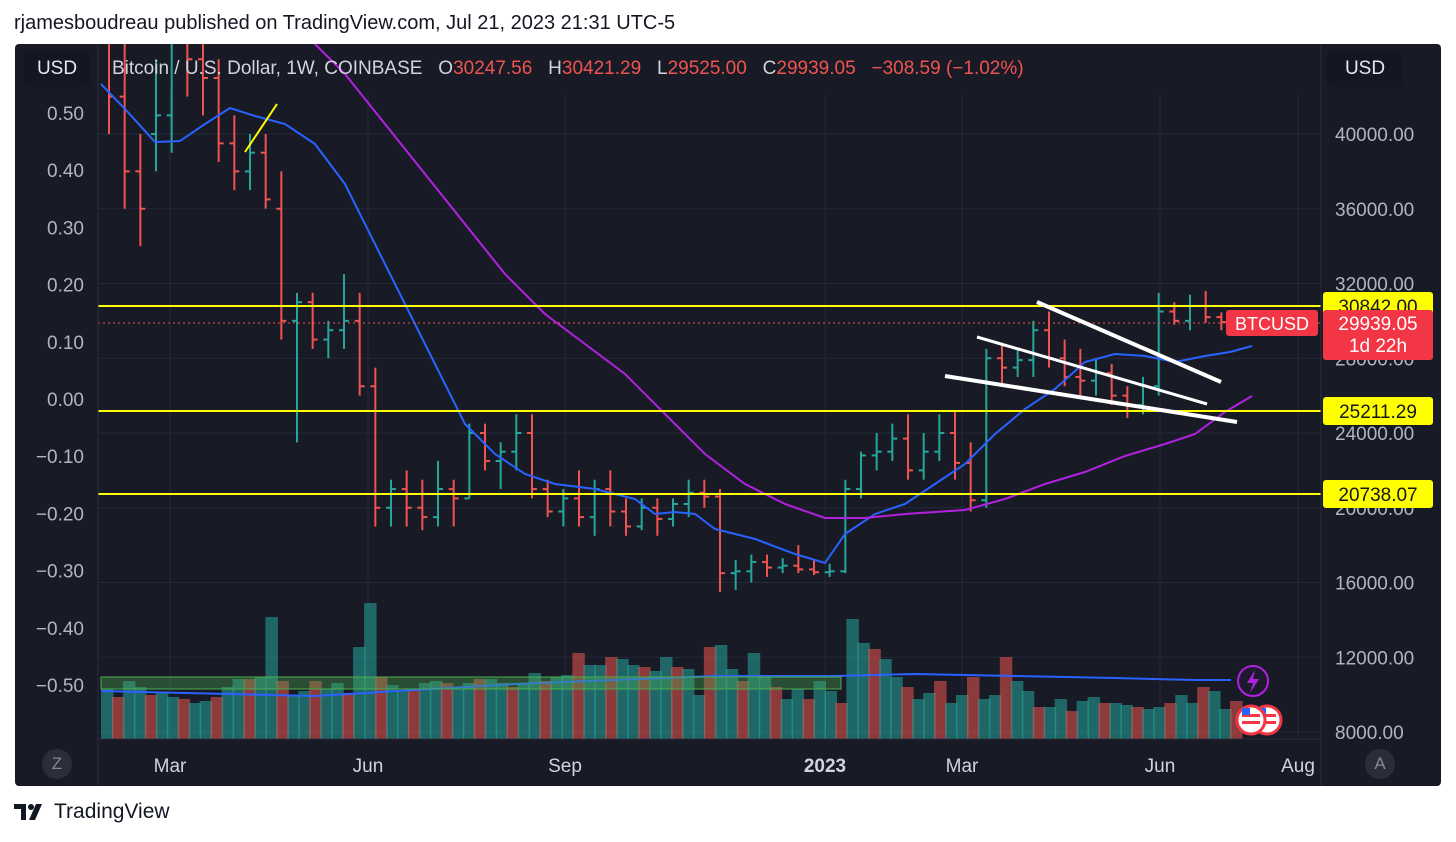 The height and width of the screenshot is (842, 1456). Describe the element at coordinates (1253, 681) in the screenshot. I see `lightning-icon-glyph` at that location.